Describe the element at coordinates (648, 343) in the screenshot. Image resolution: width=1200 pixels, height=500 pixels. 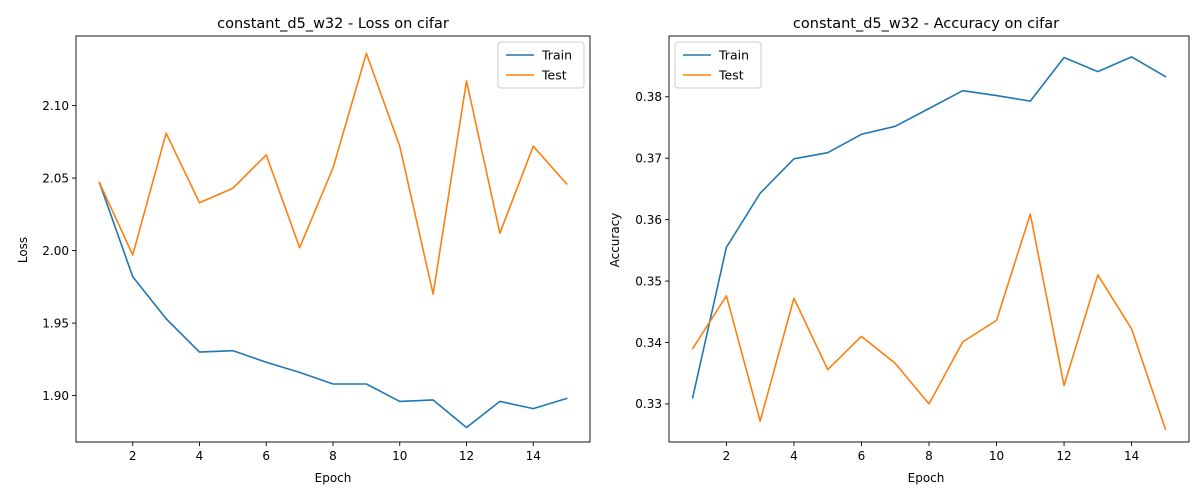
I see `accuracy-y-tick-label: 0.34` at that location.